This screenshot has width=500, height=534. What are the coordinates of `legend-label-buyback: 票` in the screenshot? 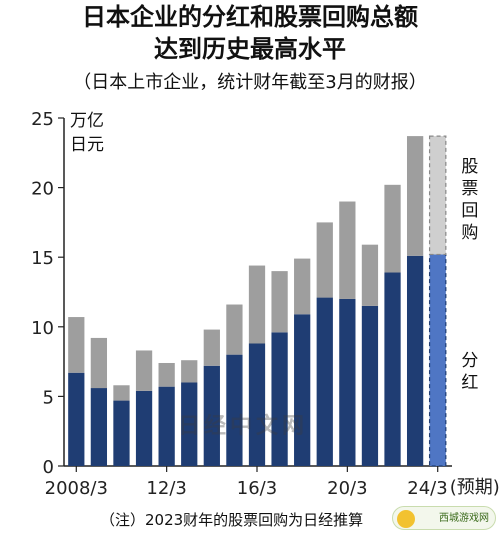 It's located at (469, 189).